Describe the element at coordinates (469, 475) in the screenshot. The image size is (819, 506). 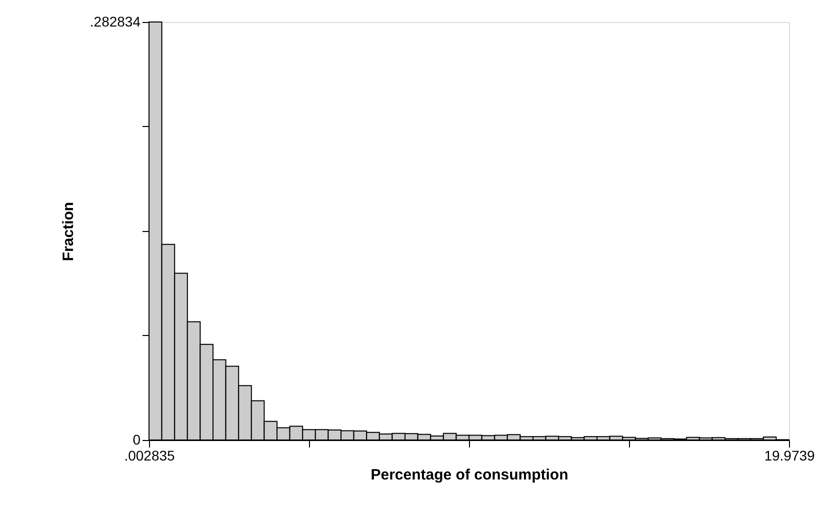
I see `x-axis-title: Percentage of consumption` at that location.